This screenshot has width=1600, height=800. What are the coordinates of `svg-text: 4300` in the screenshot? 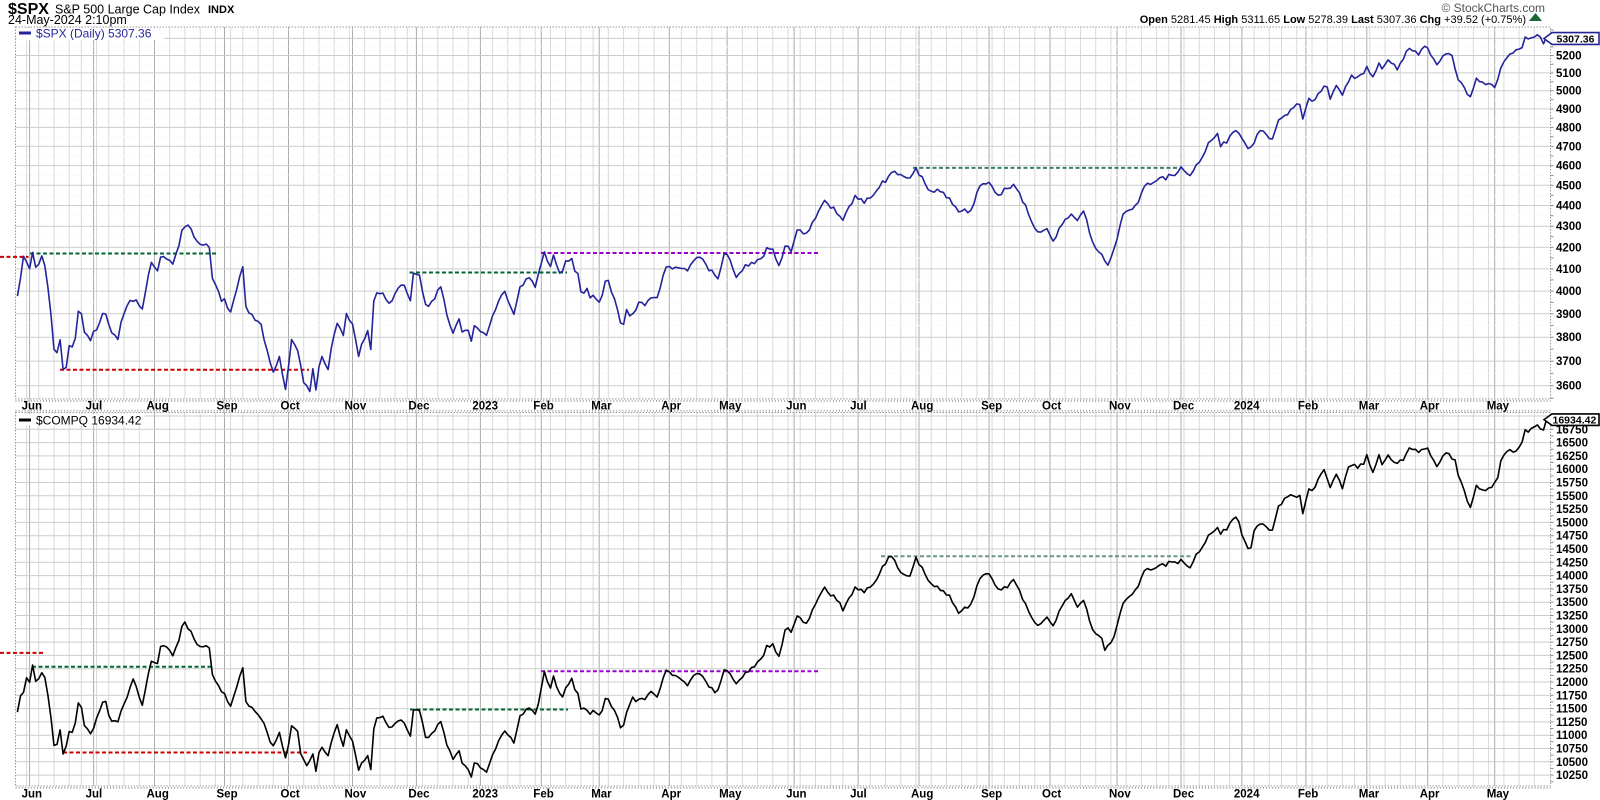 It's located at (1569, 227).